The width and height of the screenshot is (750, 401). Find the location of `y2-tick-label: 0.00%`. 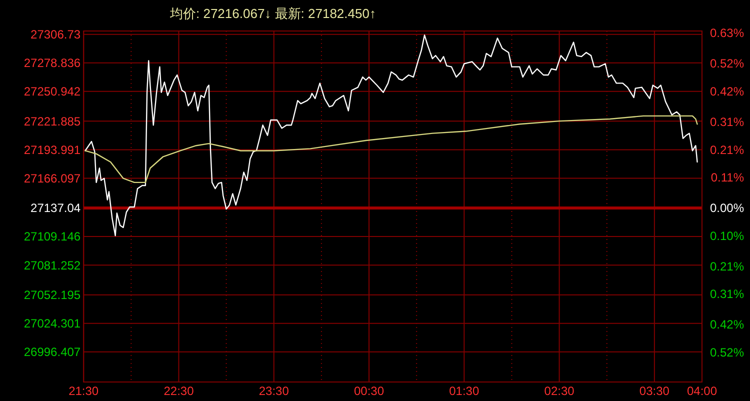

y2-tick-label: 0.00% is located at coordinates (727, 208).